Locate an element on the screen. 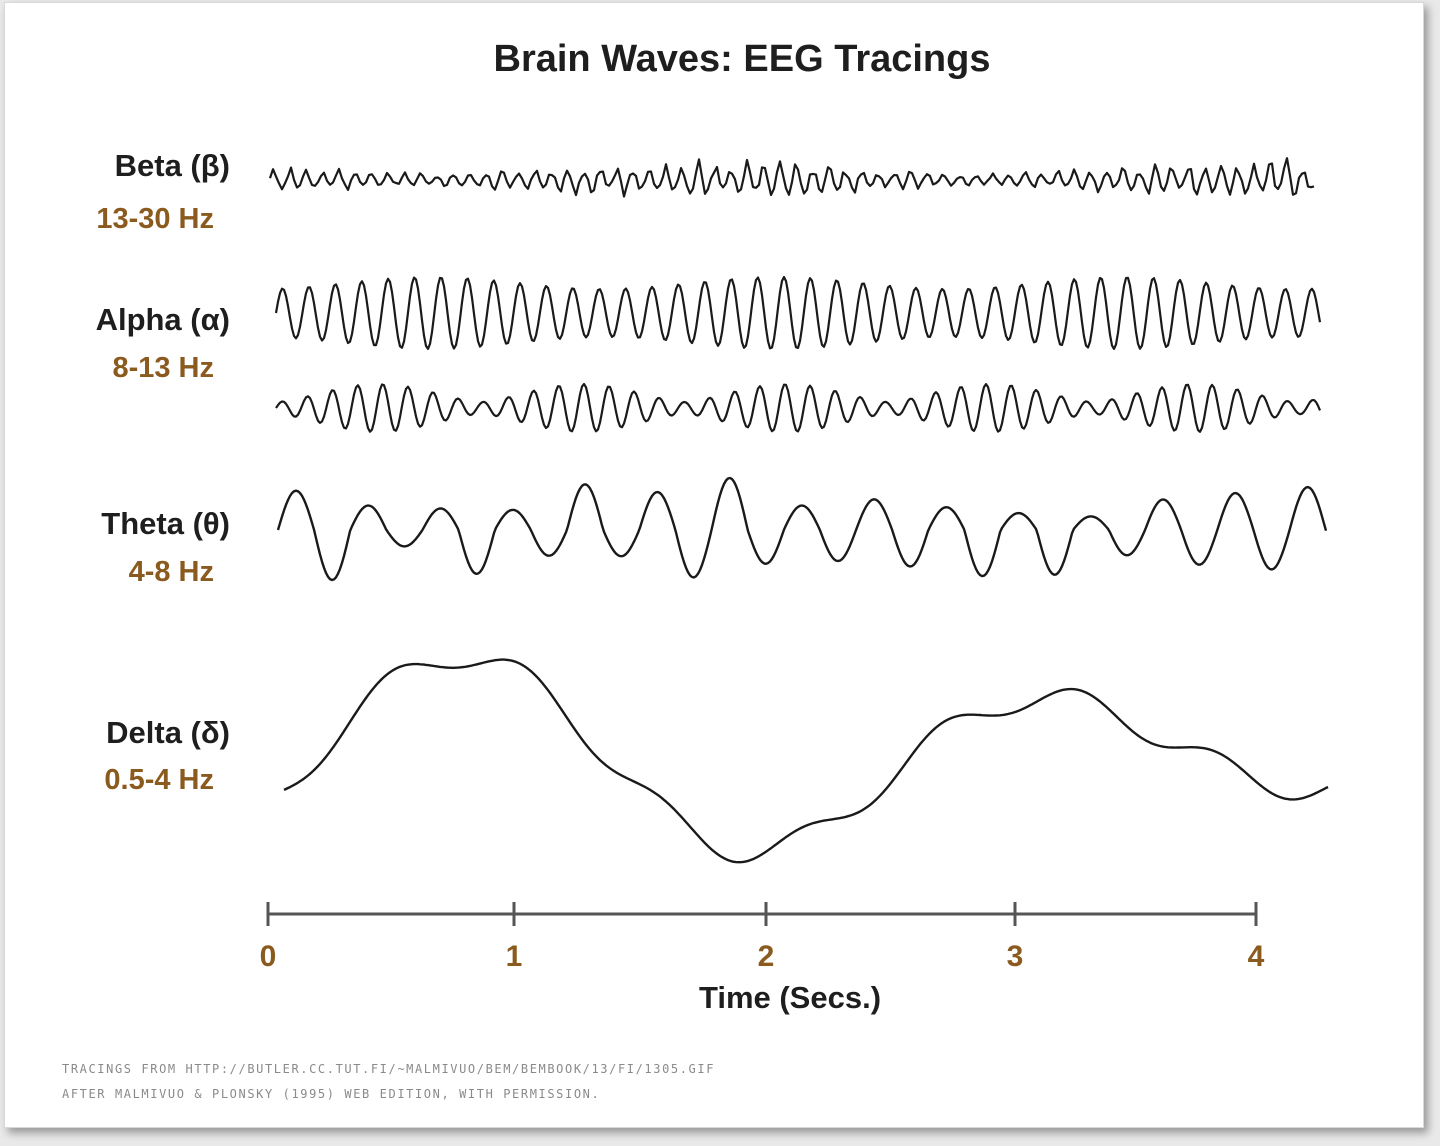 The height and width of the screenshot is (1146, 1440). beta-range: 13-30 Hz is located at coordinates (155, 219).